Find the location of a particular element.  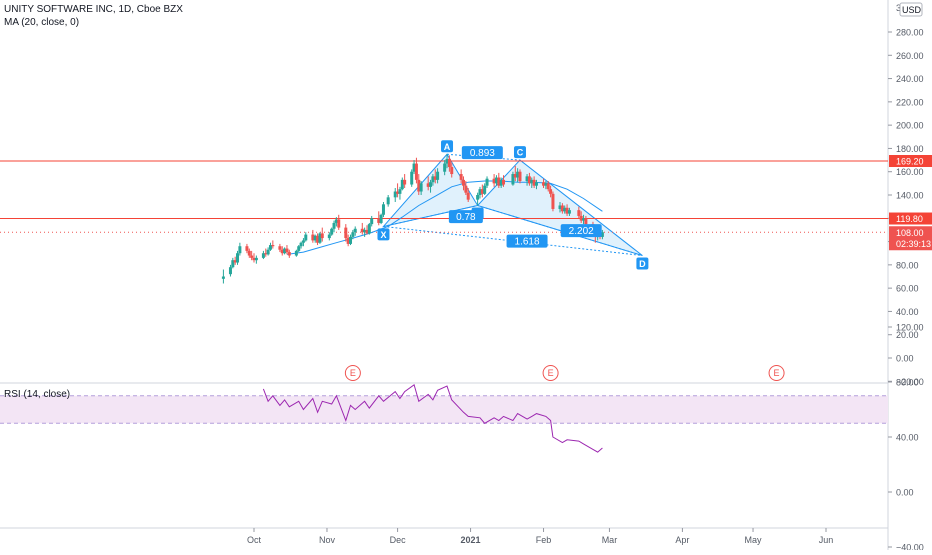

horizontal-level-badge is located at coordinates (910, 218).